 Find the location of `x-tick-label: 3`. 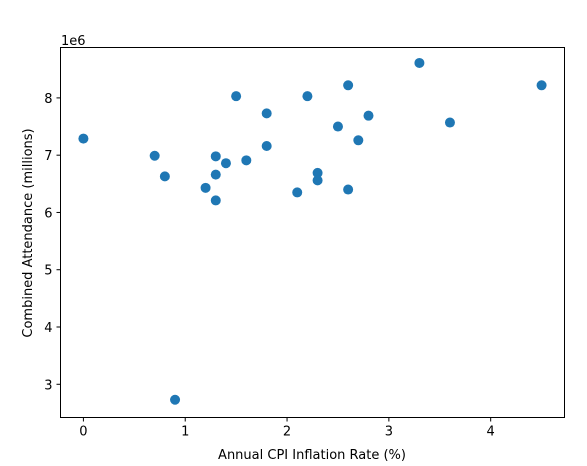

x-tick-label: 3 is located at coordinates (389, 432).